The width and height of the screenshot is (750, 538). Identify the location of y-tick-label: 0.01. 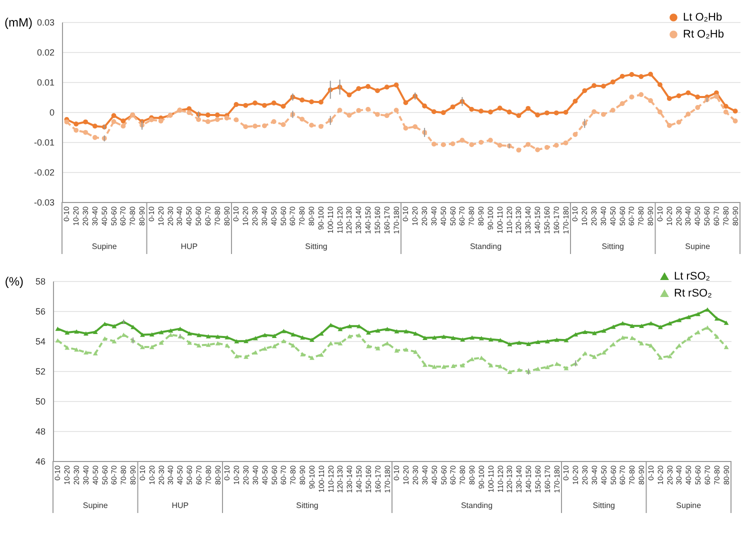
(45, 83).